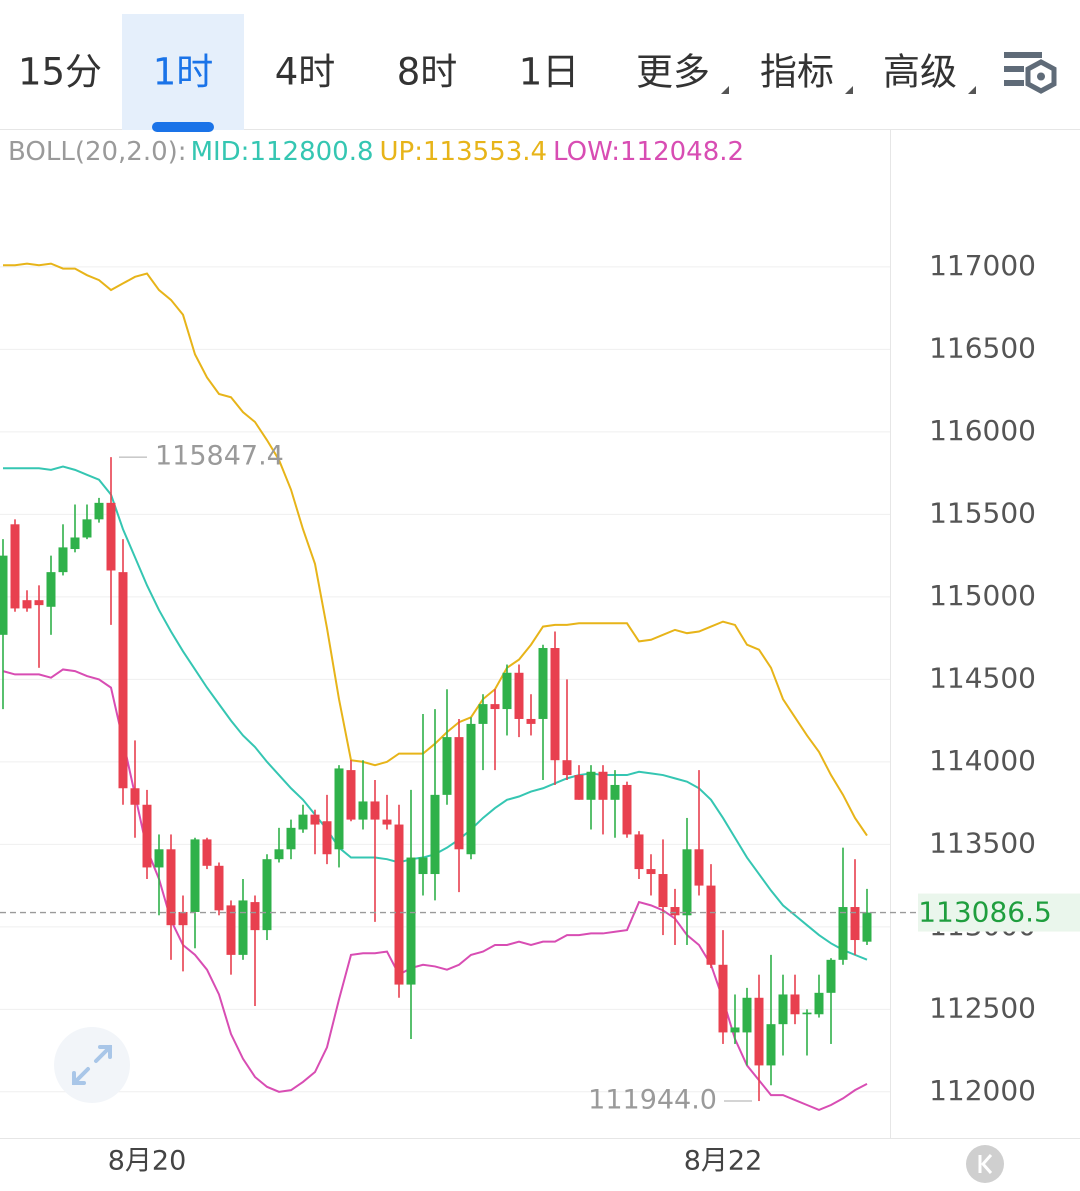 The height and width of the screenshot is (1191, 1080). I want to click on tab: 更多, so click(682, 73).